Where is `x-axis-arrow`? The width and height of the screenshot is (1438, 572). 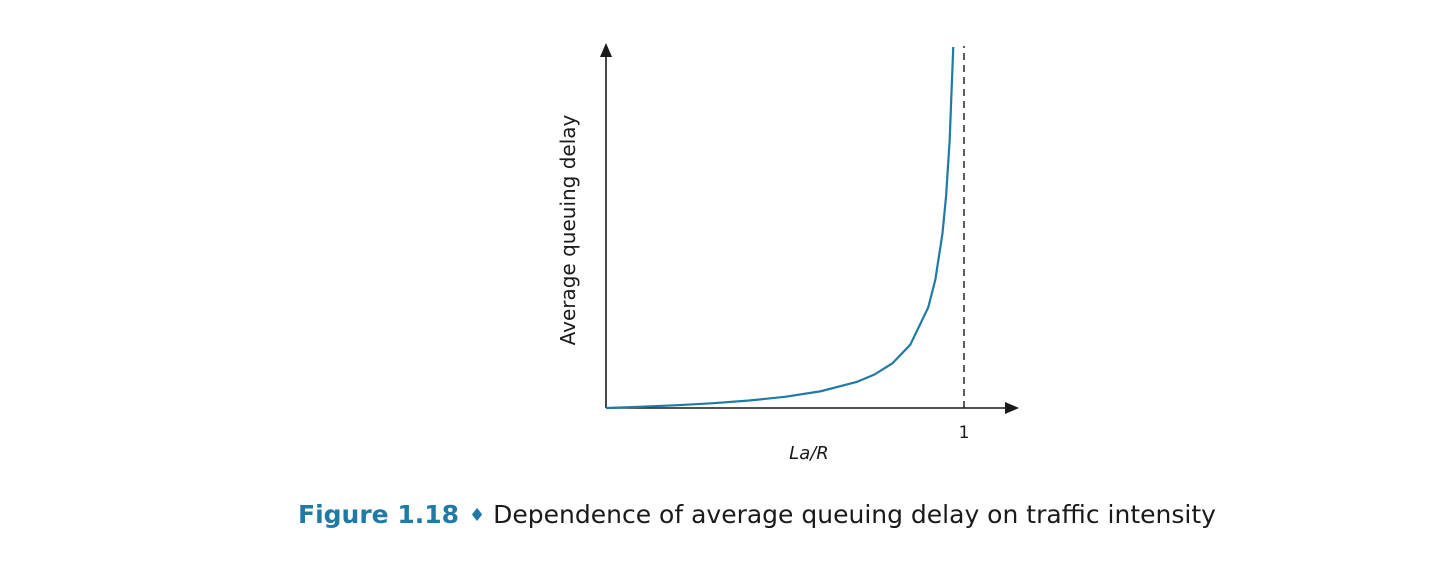 x-axis-arrow is located at coordinates (1012, 408).